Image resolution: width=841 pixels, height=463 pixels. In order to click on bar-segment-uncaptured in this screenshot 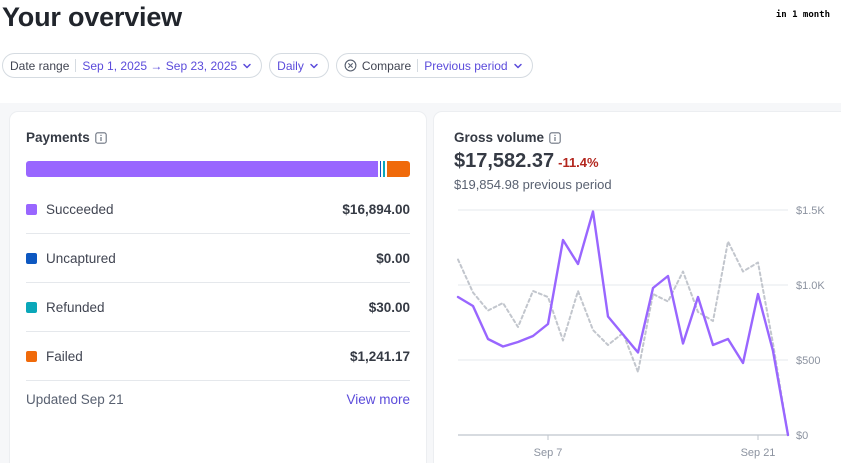, I will do `click(380, 169)`.